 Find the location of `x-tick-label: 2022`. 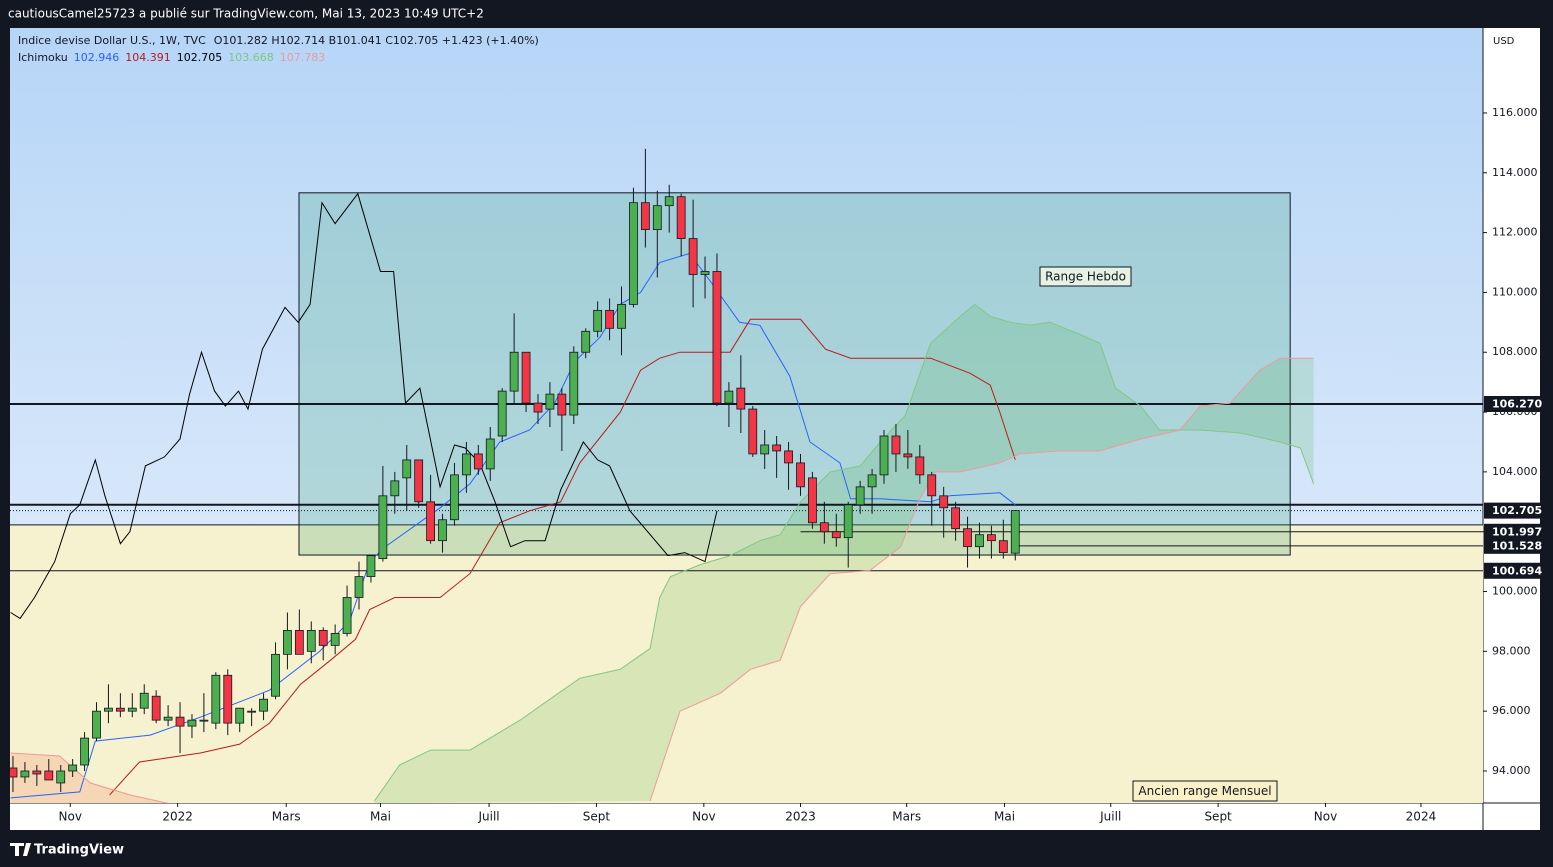

x-tick-label: 2022 is located at coordinates (177, 817).